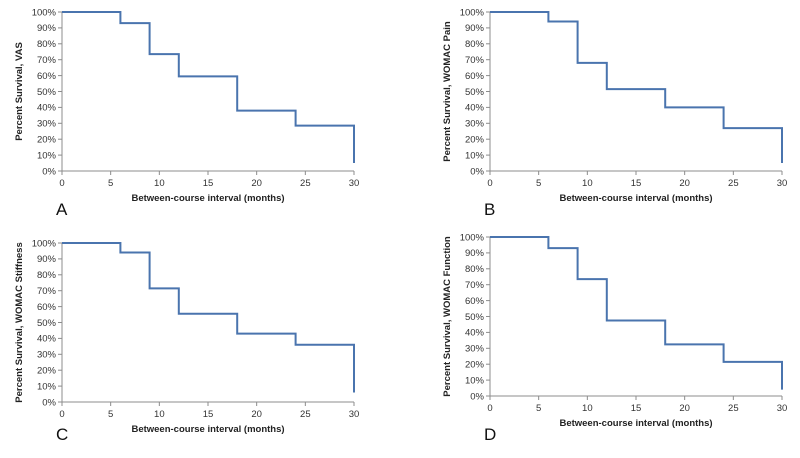 This screenshot has height=458, width=800. What do you see at coordinates (490, 209) in the screenshot?
I see `panel-letter-b: B` at bounding box center [490, 209].